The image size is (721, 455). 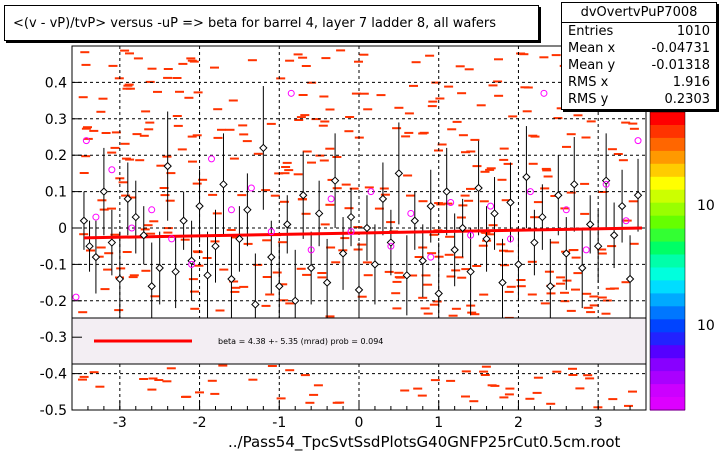 I want to click on stats-label: RMS x, so click(x=588, y=82).